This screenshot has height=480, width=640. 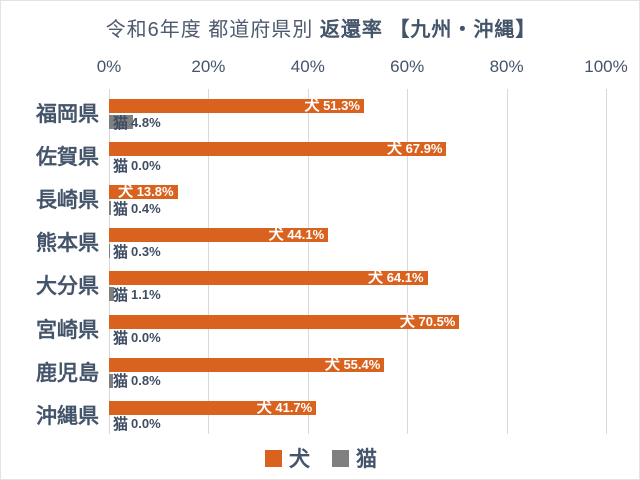 What do you see at coordinates (137, 252) in the screenshot?
I see `cat-value-label: 猫 0.3%` at bounding box center [137, 252].